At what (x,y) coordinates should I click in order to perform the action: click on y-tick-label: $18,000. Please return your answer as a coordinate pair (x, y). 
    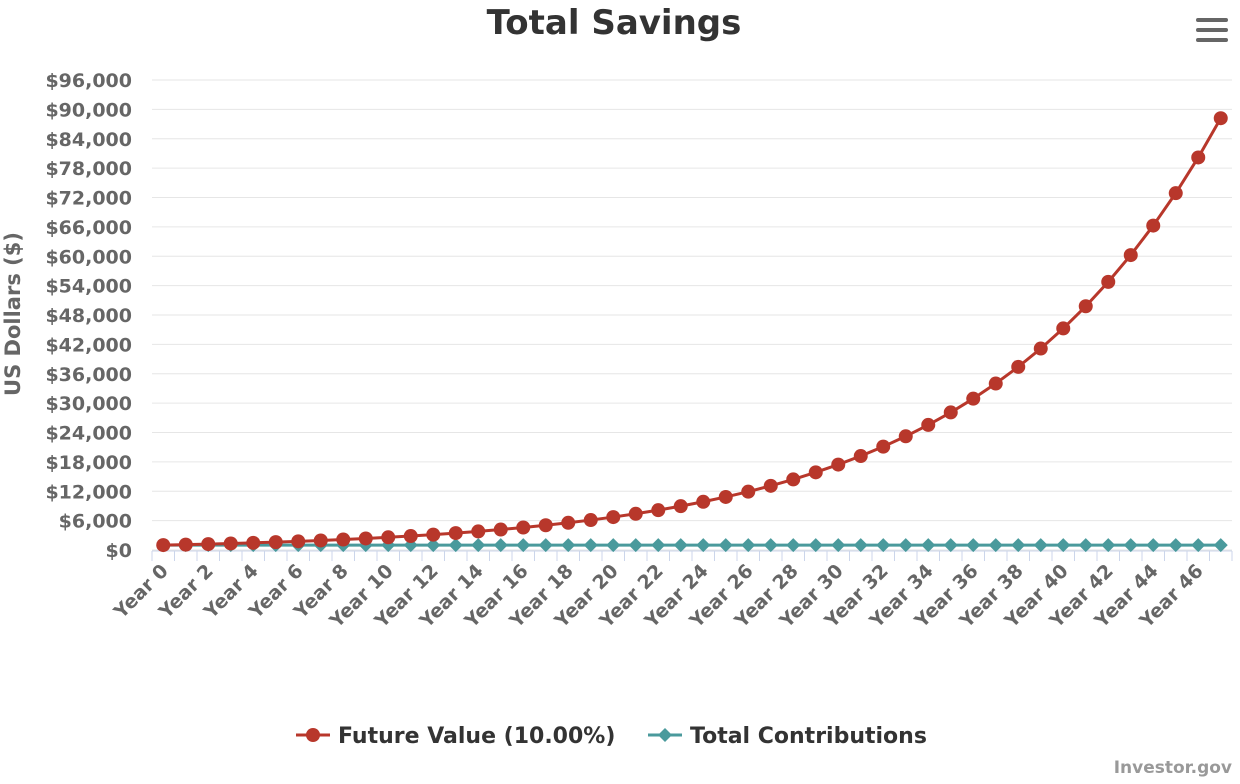
    Looking at the image, I should click on (88, 463).